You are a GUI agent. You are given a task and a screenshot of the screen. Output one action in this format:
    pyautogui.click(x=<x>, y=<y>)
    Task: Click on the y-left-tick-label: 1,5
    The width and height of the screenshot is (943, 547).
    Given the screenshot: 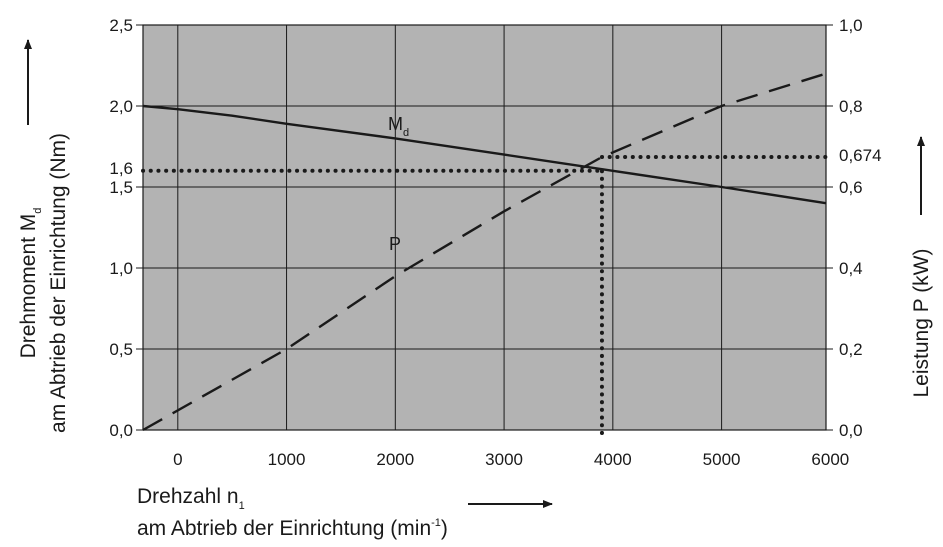 What is the action you would take?
    pyautogui.click(x=121, y=187)
    